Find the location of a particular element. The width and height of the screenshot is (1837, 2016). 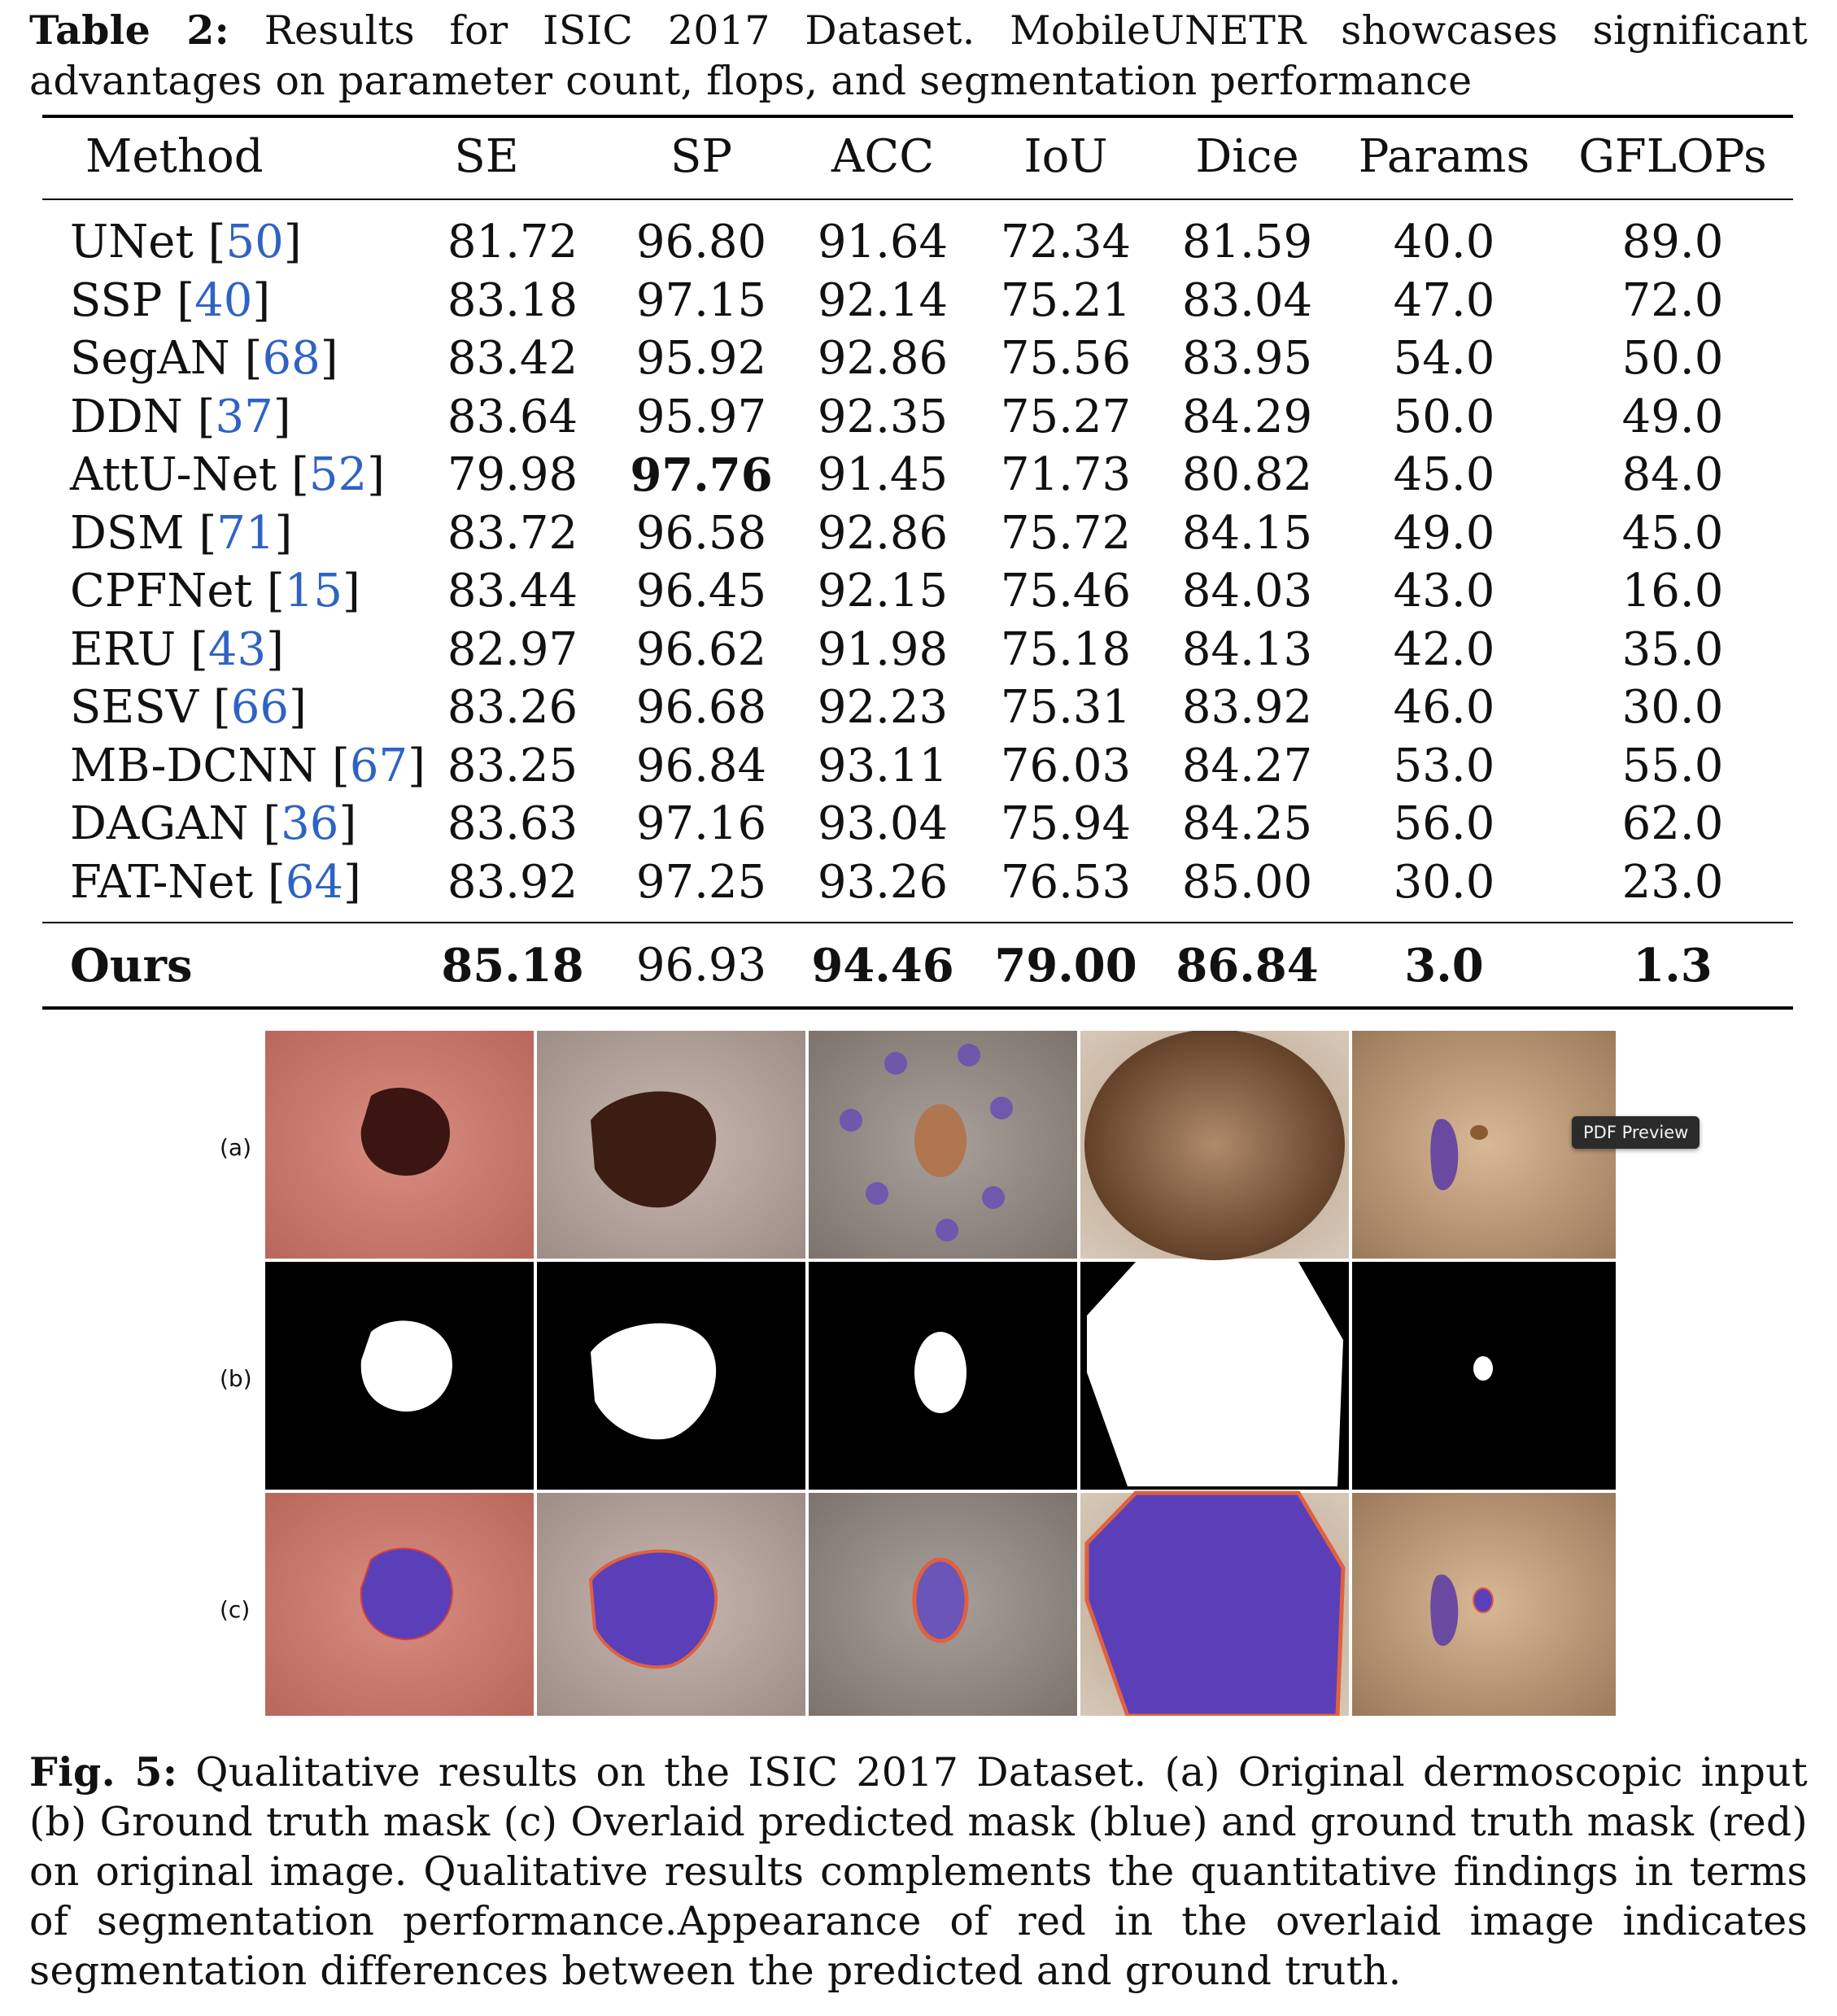

table-cell: 75.21 is located at coordinates (1066, 300).